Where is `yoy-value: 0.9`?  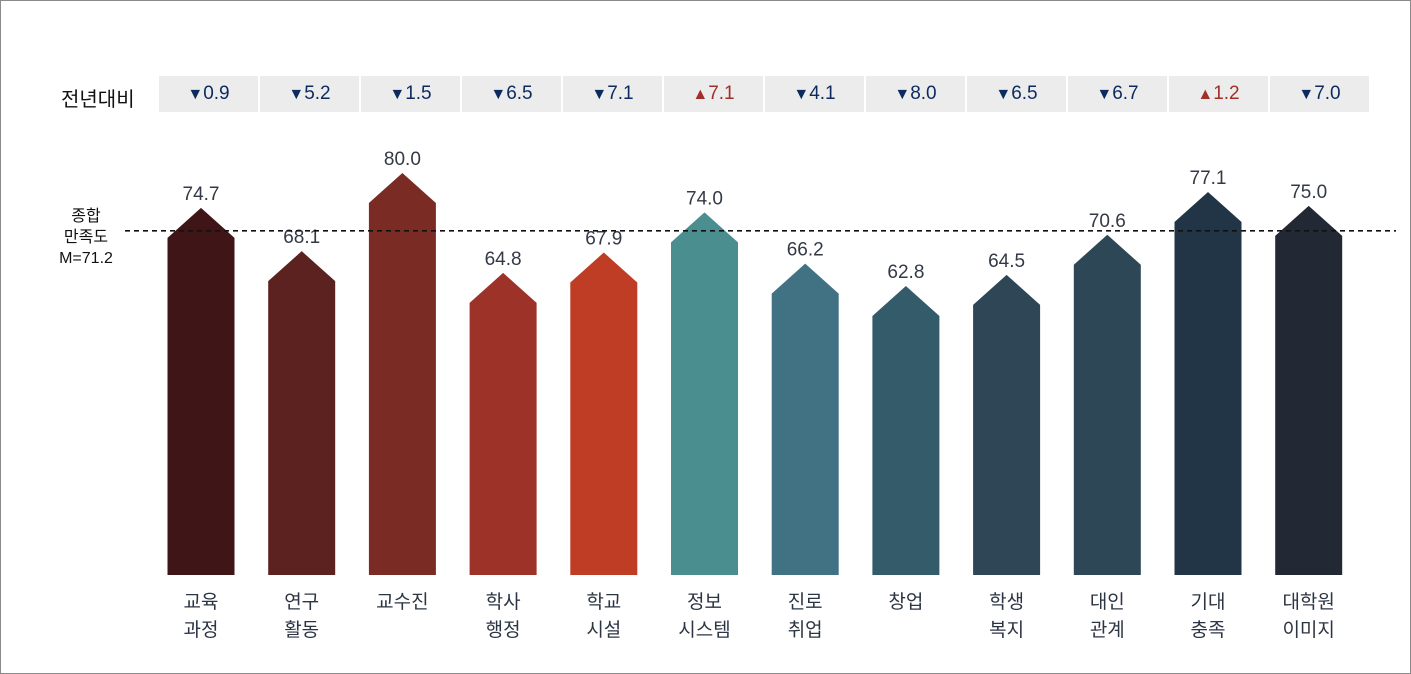 yoy-value: 0.9 is located at coordinates (216, 93).